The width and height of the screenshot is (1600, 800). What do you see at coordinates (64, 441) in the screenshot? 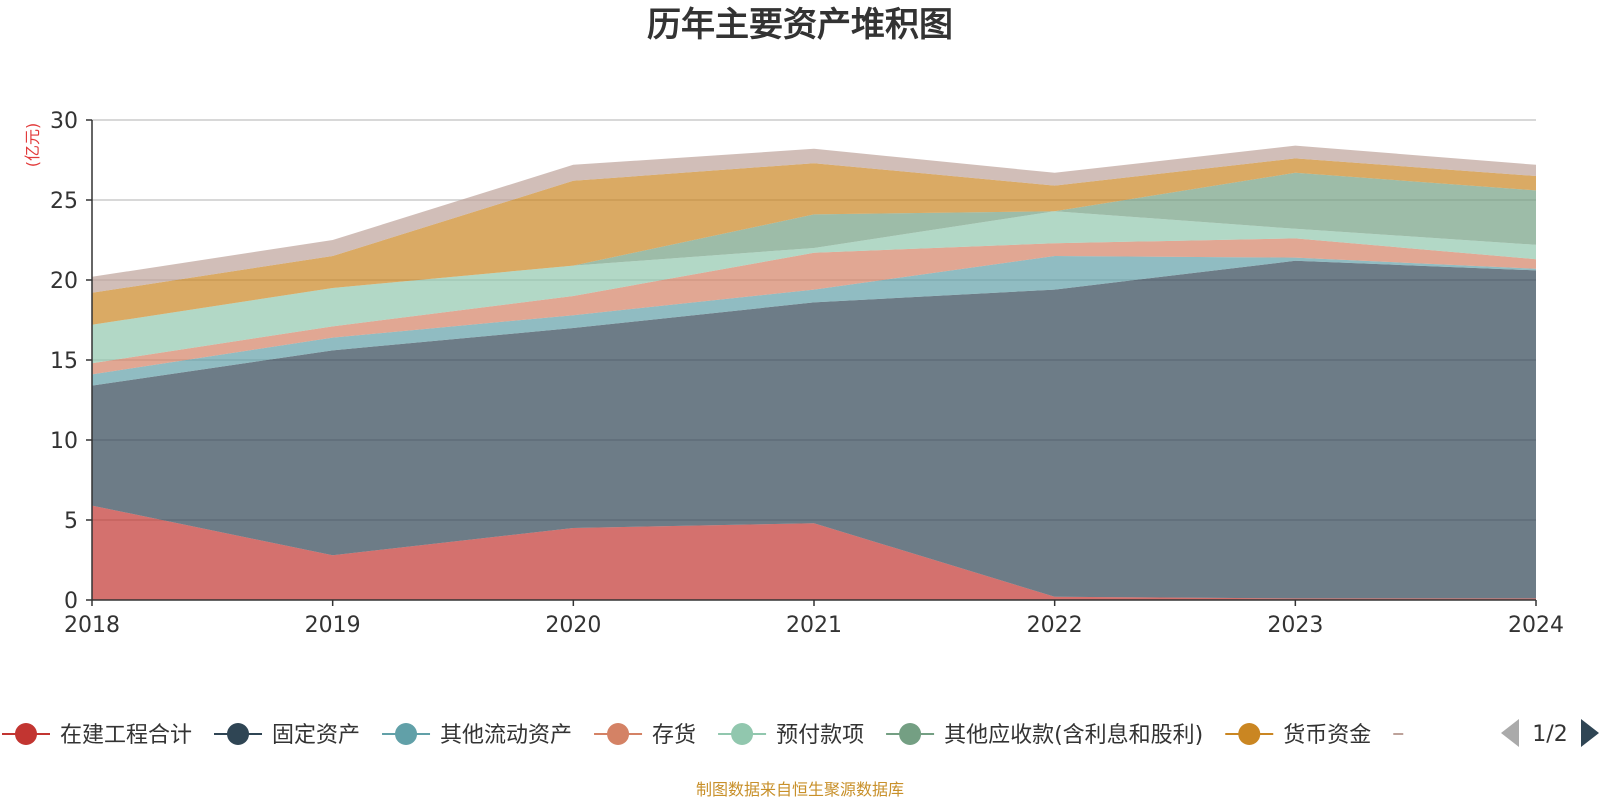
I see `y-tick-label: 10` at bounding box center [64, 441].